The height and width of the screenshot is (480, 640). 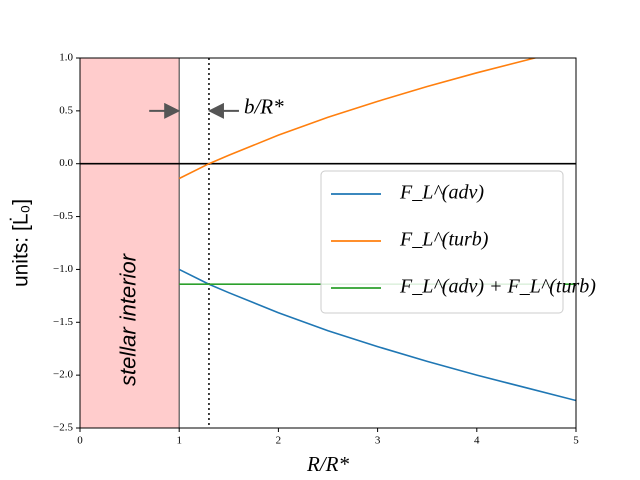 What do you see at coordinates (63, 428) in the screenshot?
I see `y-tick-label: −2.5` at bounding box center [63, 428].